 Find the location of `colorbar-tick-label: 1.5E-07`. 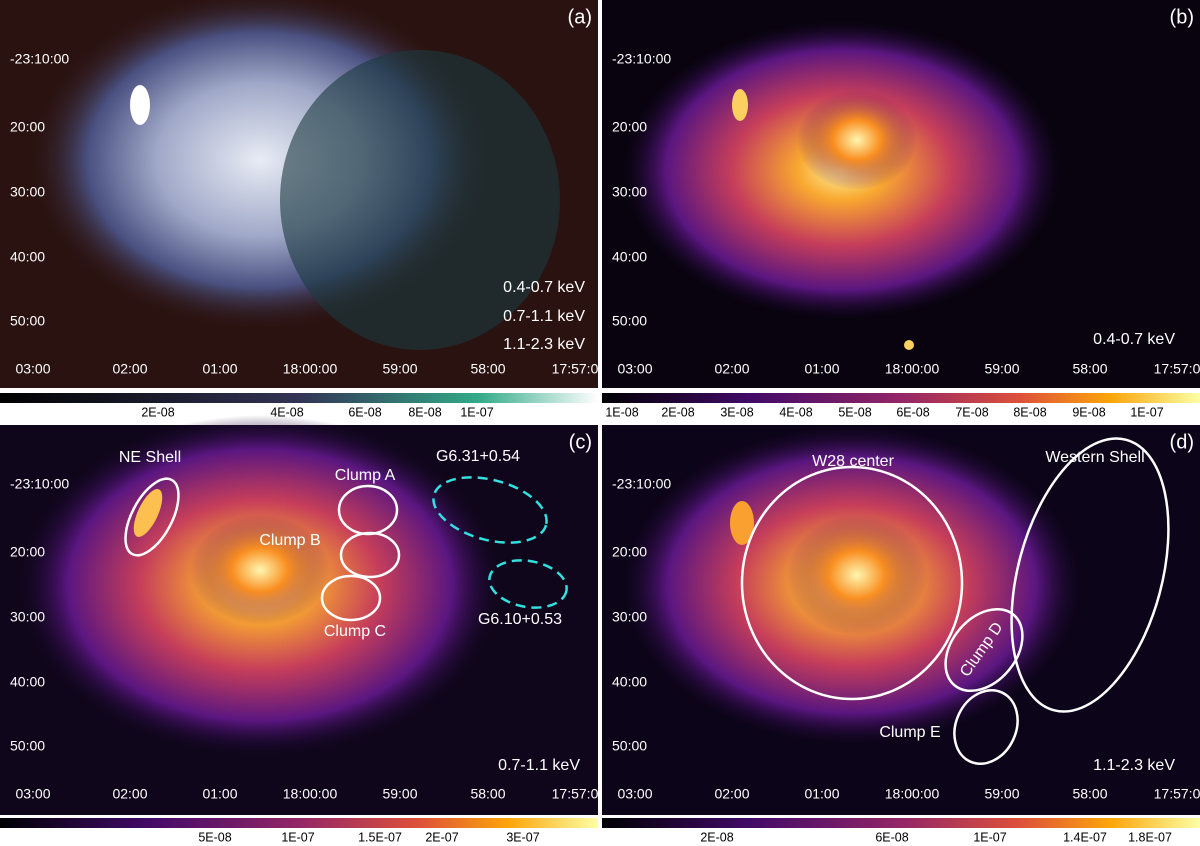

colorbar-tick-label: 1.5E-07 is located at coordinates (380, 837).